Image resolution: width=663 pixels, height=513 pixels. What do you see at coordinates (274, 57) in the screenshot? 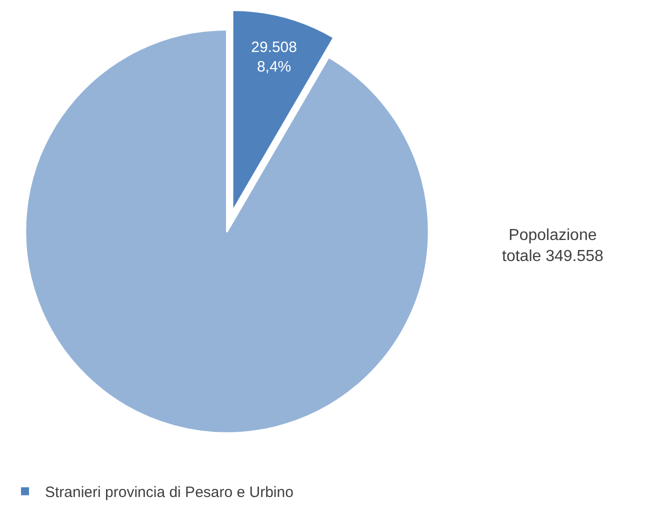
I see `data-label: 29.508 8,4%` at bounding box center [274, 57].